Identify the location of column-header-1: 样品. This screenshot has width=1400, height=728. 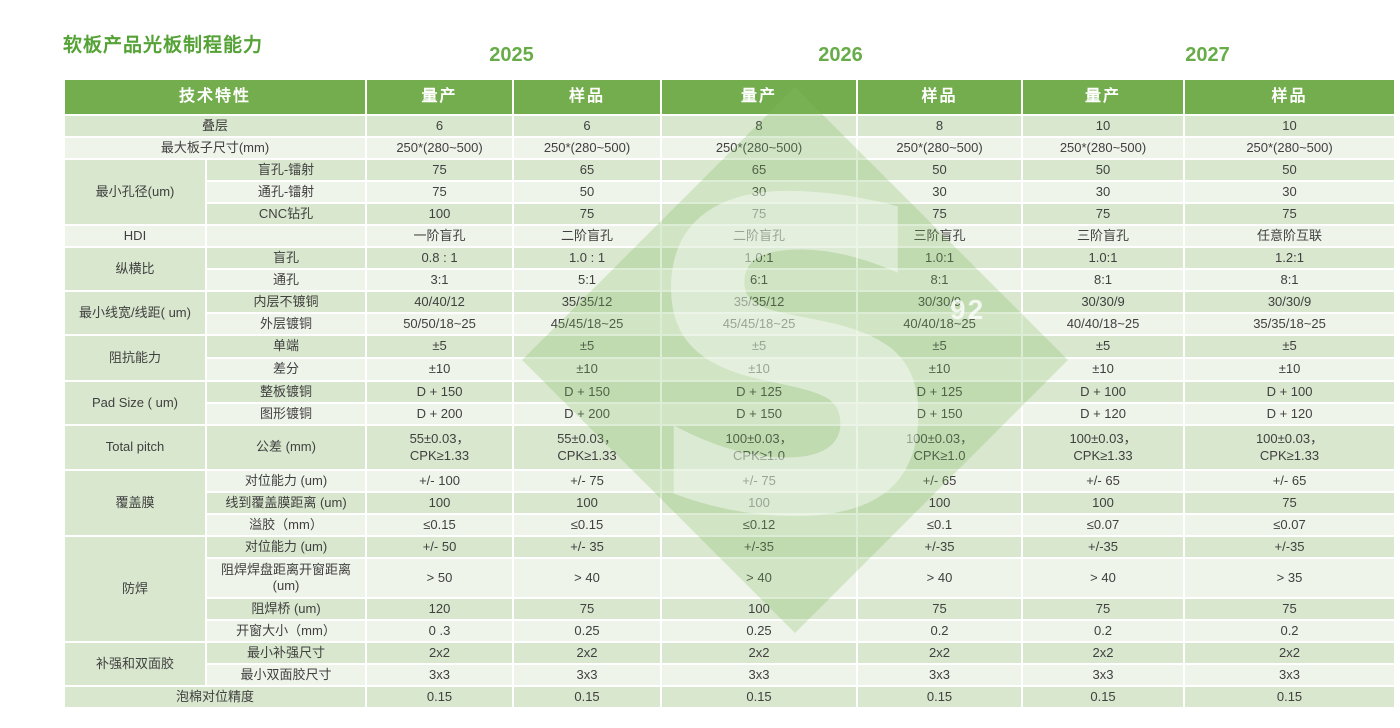
(587, 97).